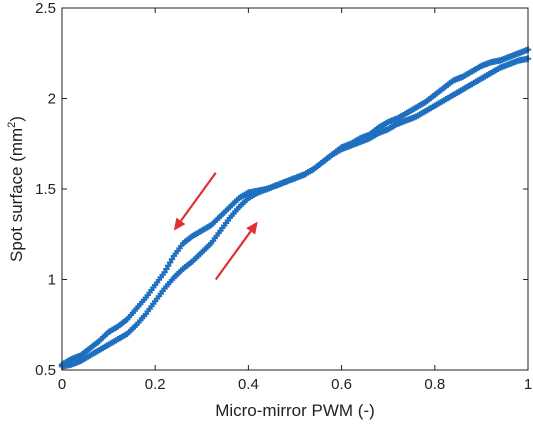 The height and width of the screenshot is (427, 533). I want to click on x-tick-label: 0, so click(62, 384).